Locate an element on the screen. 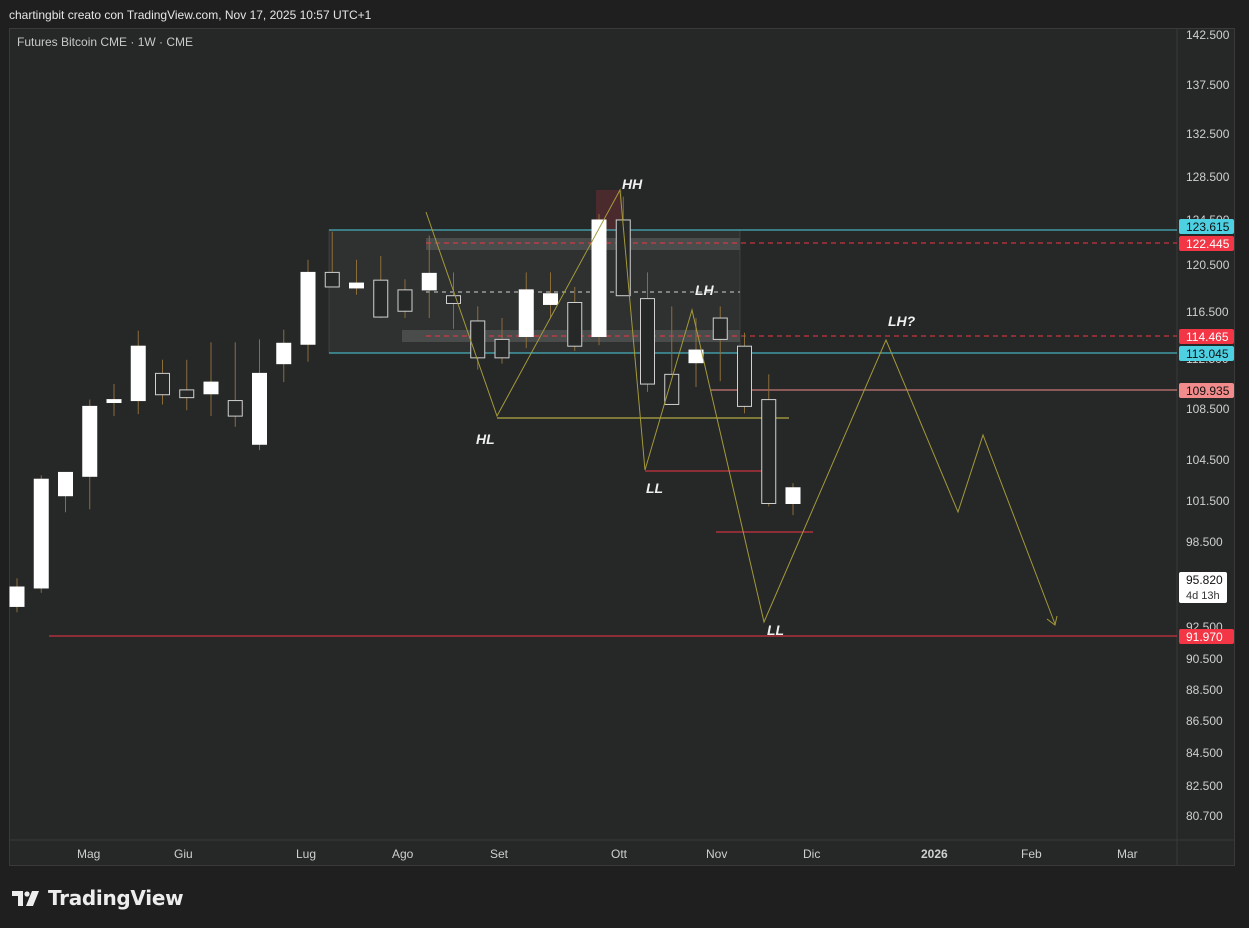 The height and width of the screenshot is (928, 1249). y-tick-label: 82.500 is located at coordinates (1204, 786).